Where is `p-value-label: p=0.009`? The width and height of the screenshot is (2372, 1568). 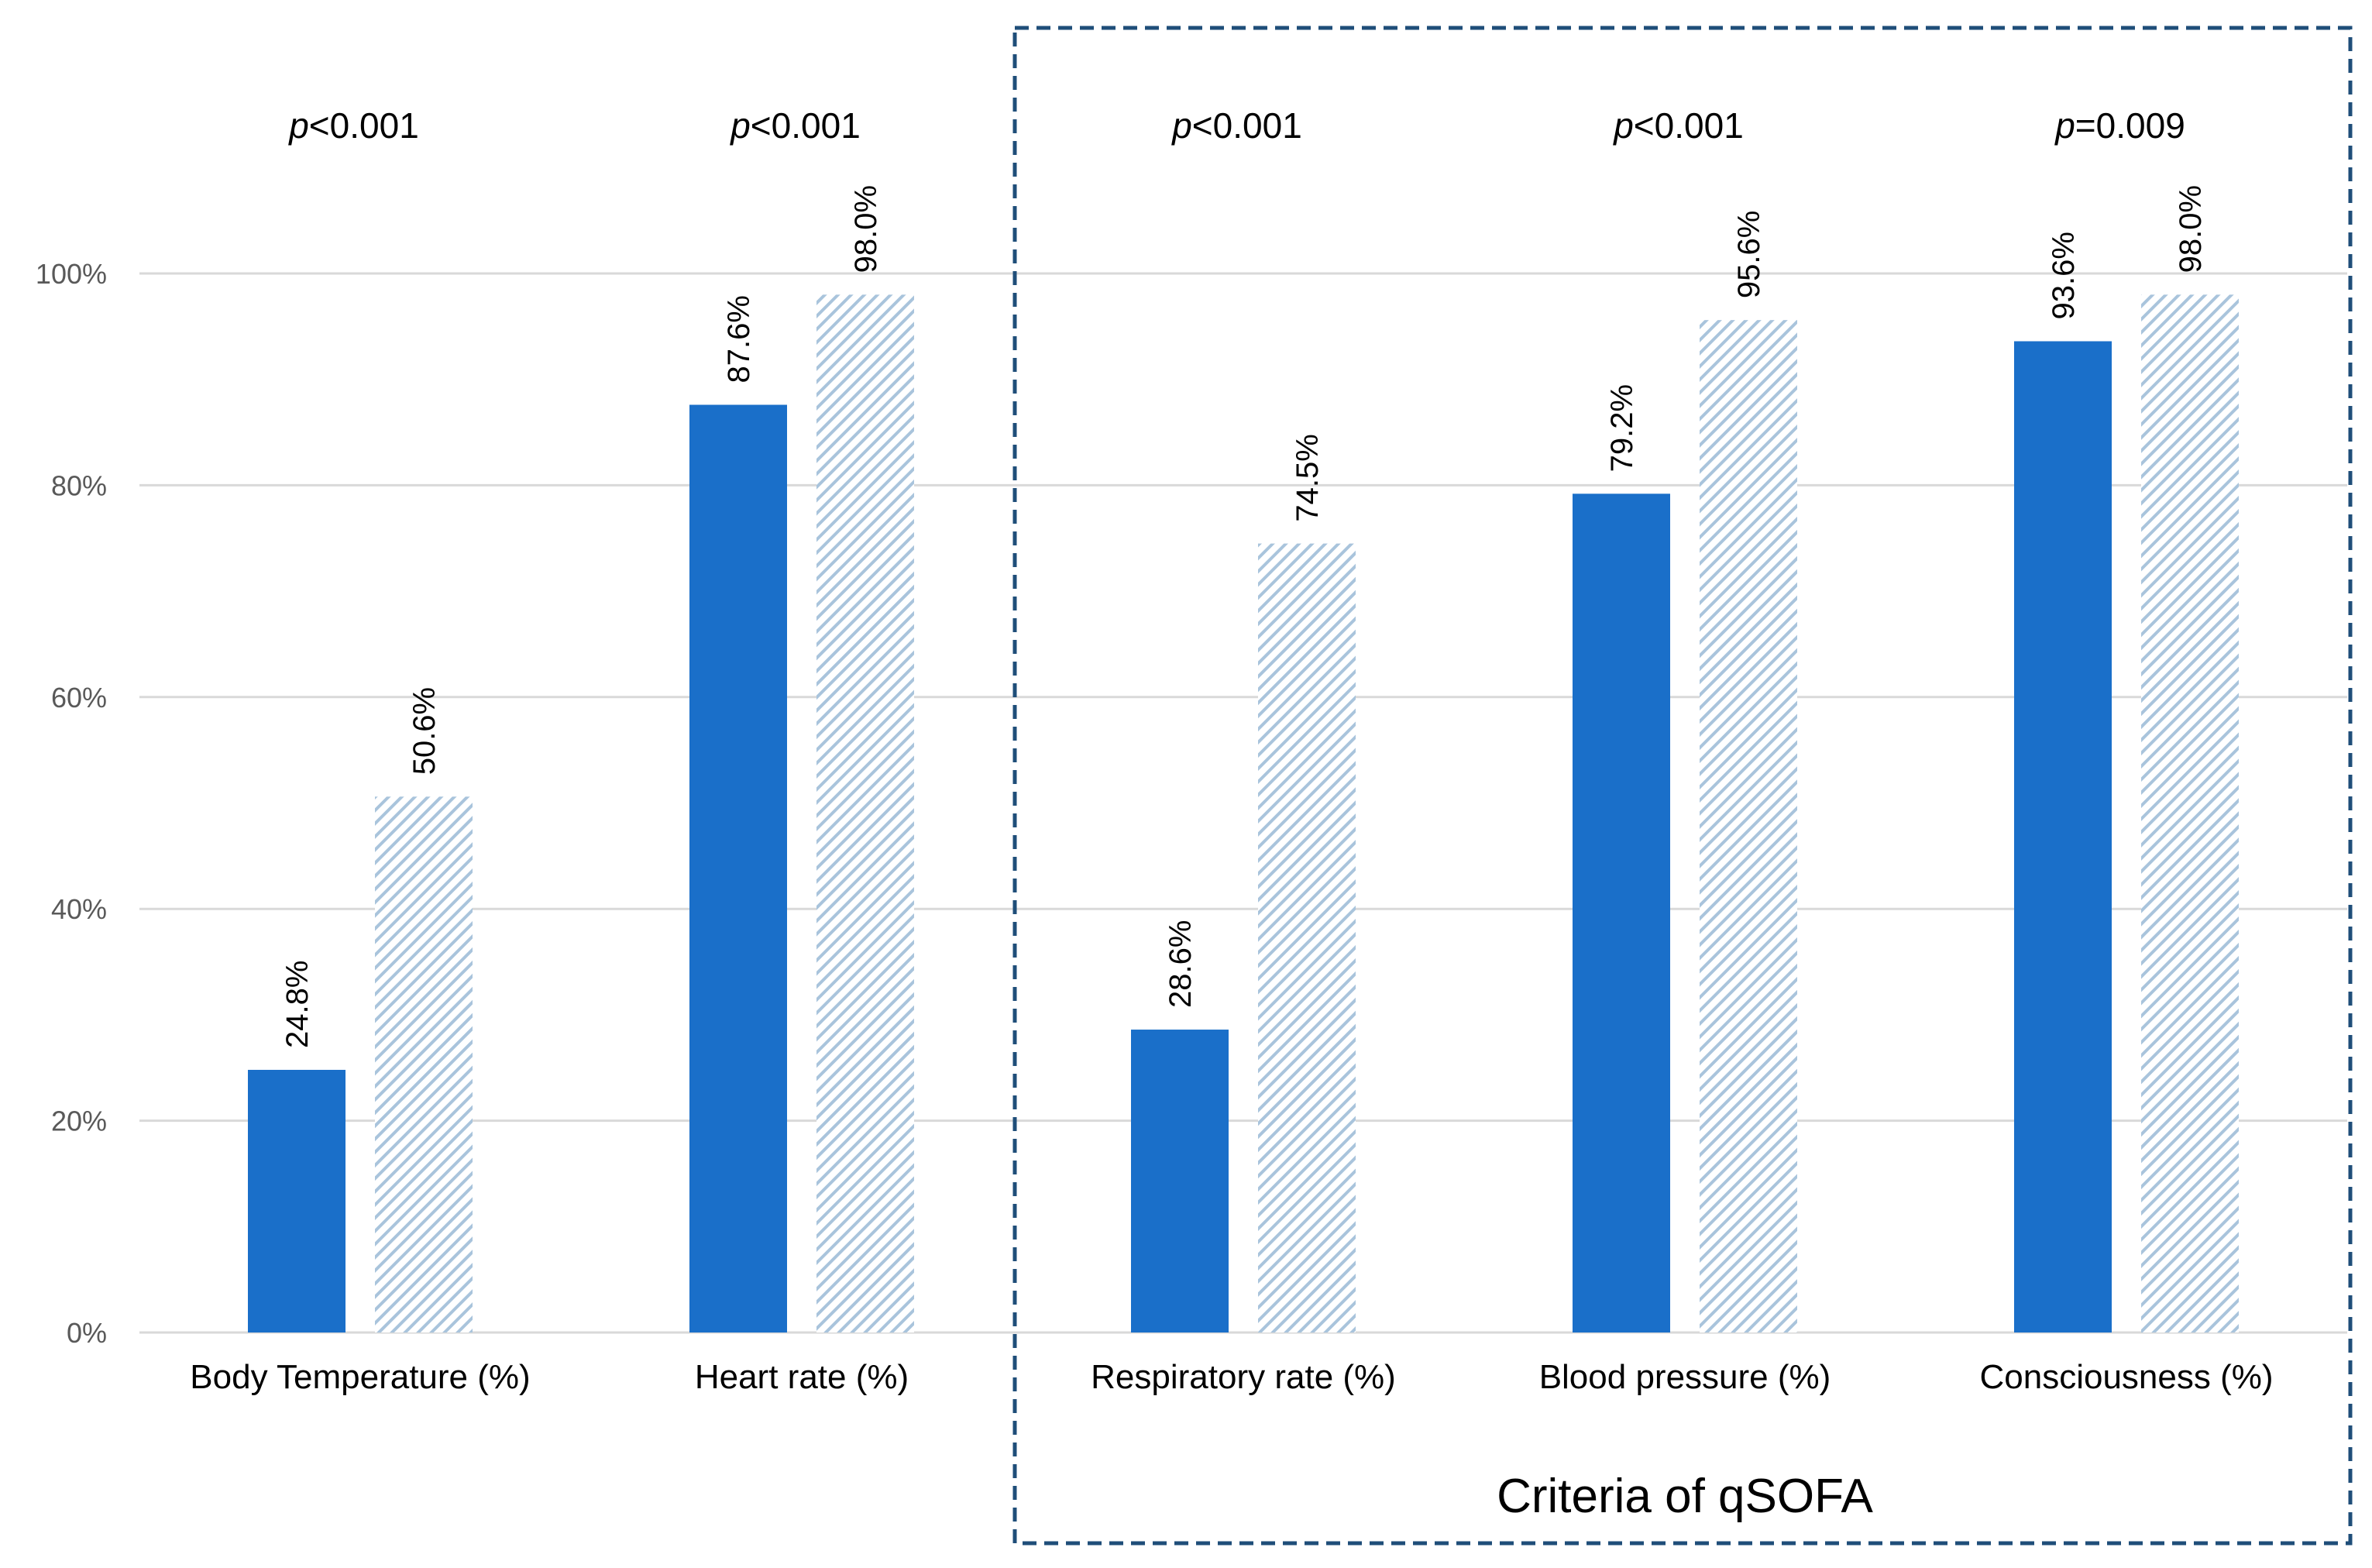 p-value-label: p=0.009 is located at coordinates (2119, 125).